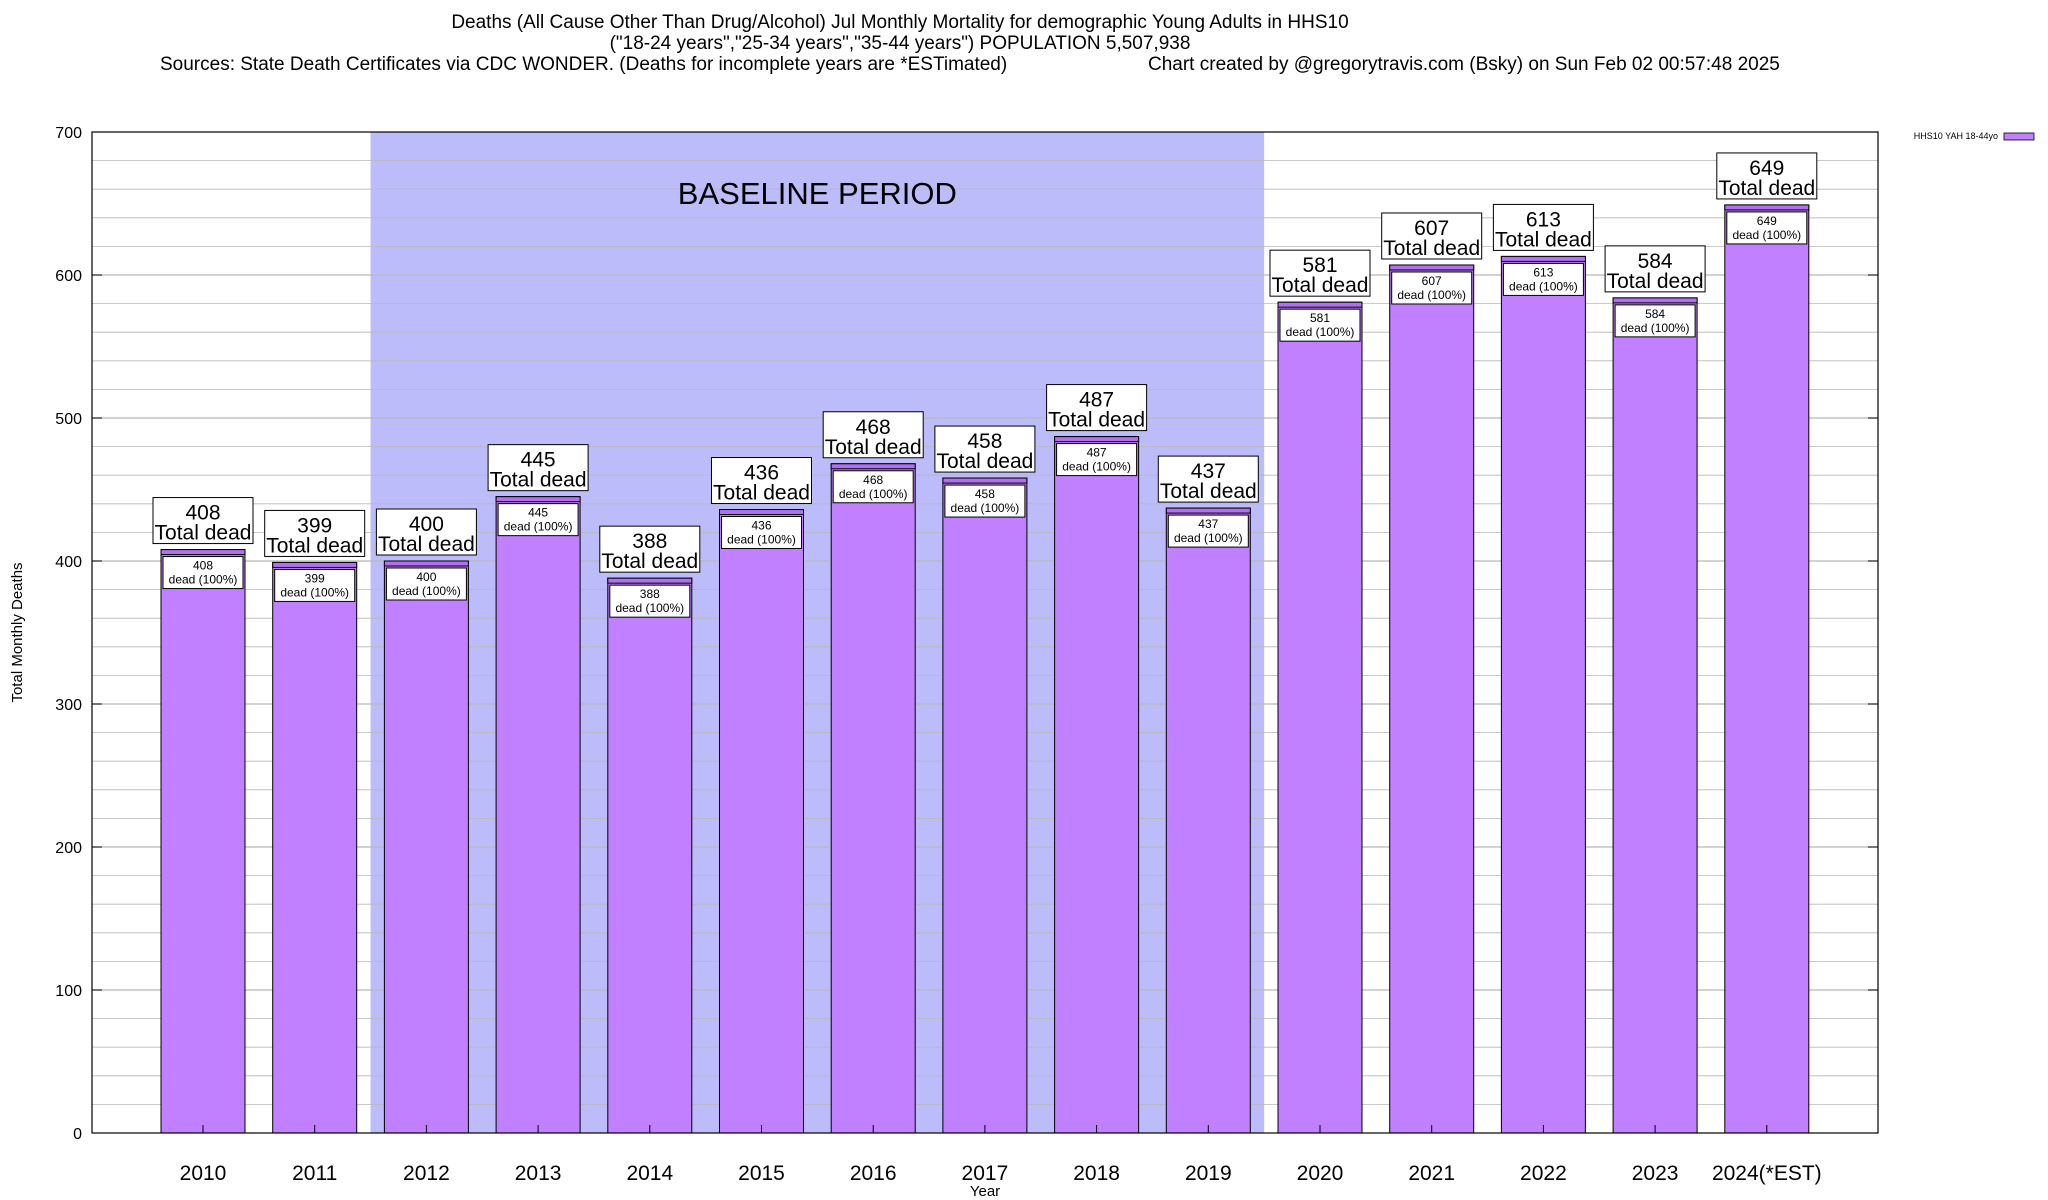 The width and height of the screenshot is (2048, 1200). What do you see at coordinates (202, 513) in the screenshot?
I see `top-label-value: 408` at bounding box center [202, 513].